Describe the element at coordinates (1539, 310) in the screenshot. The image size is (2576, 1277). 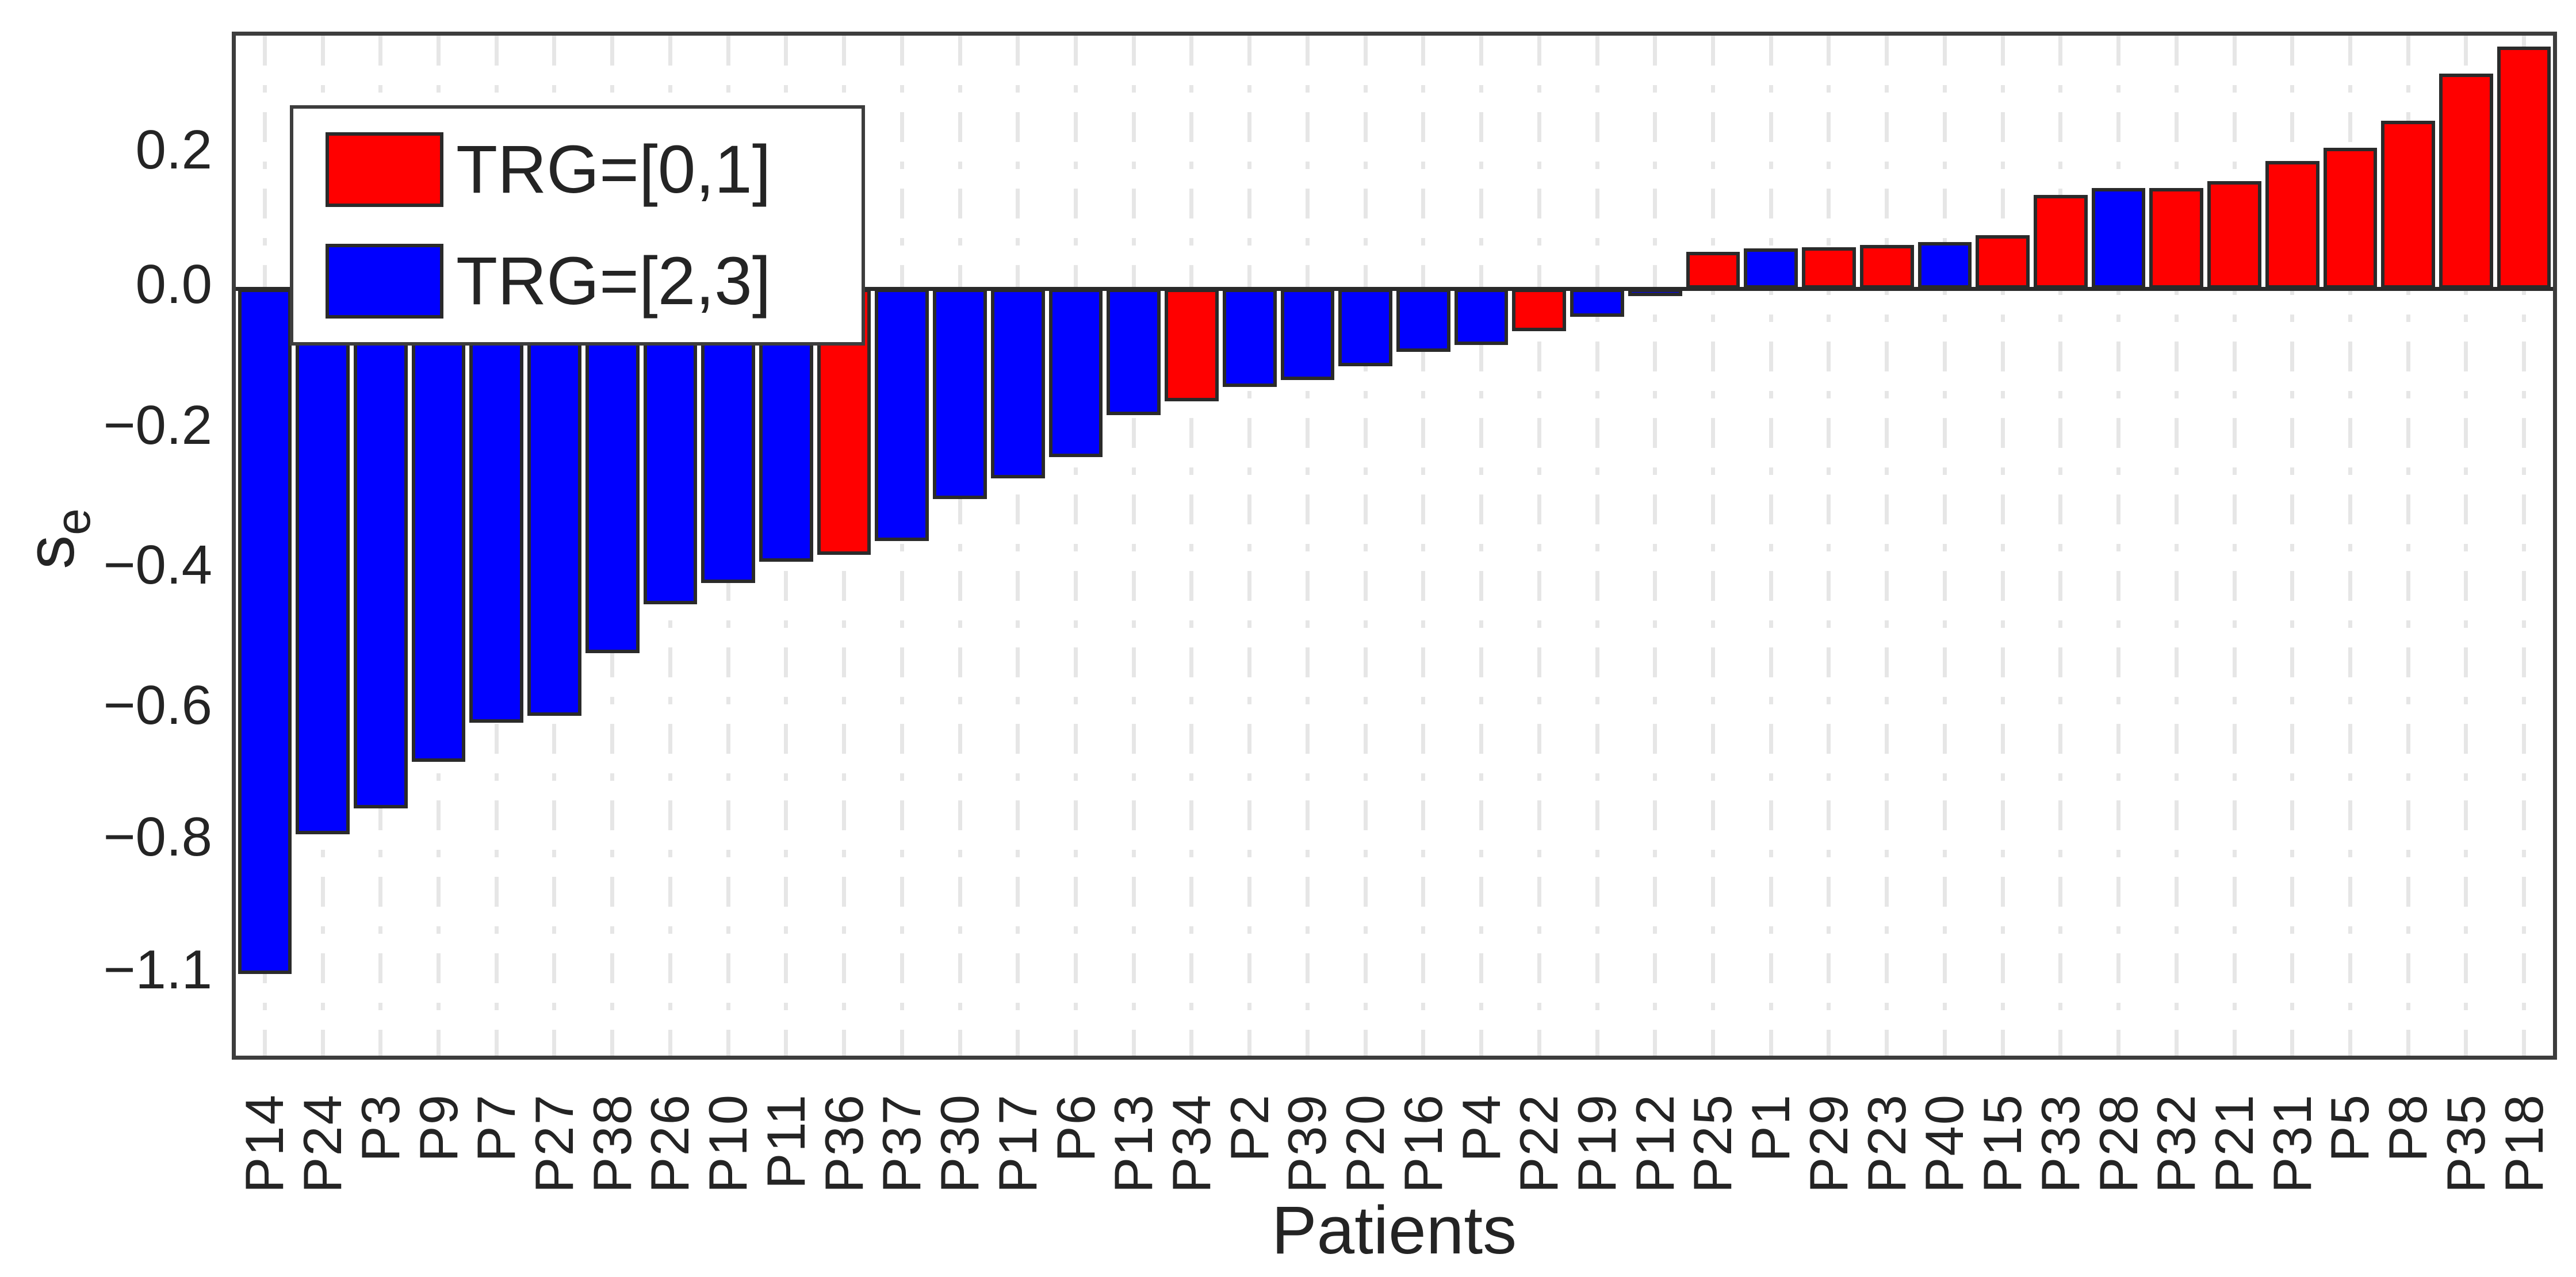
I see `bar-P22` at that location.